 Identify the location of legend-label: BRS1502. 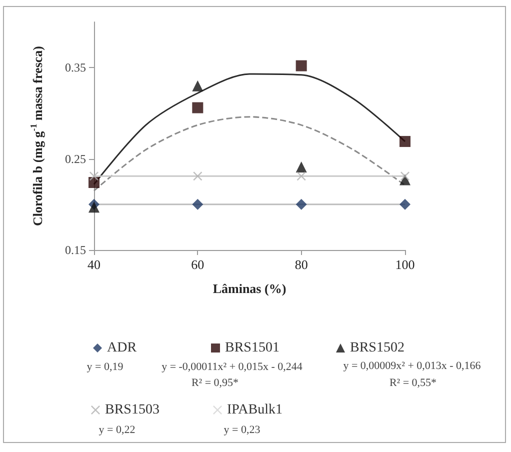
(377, 348).